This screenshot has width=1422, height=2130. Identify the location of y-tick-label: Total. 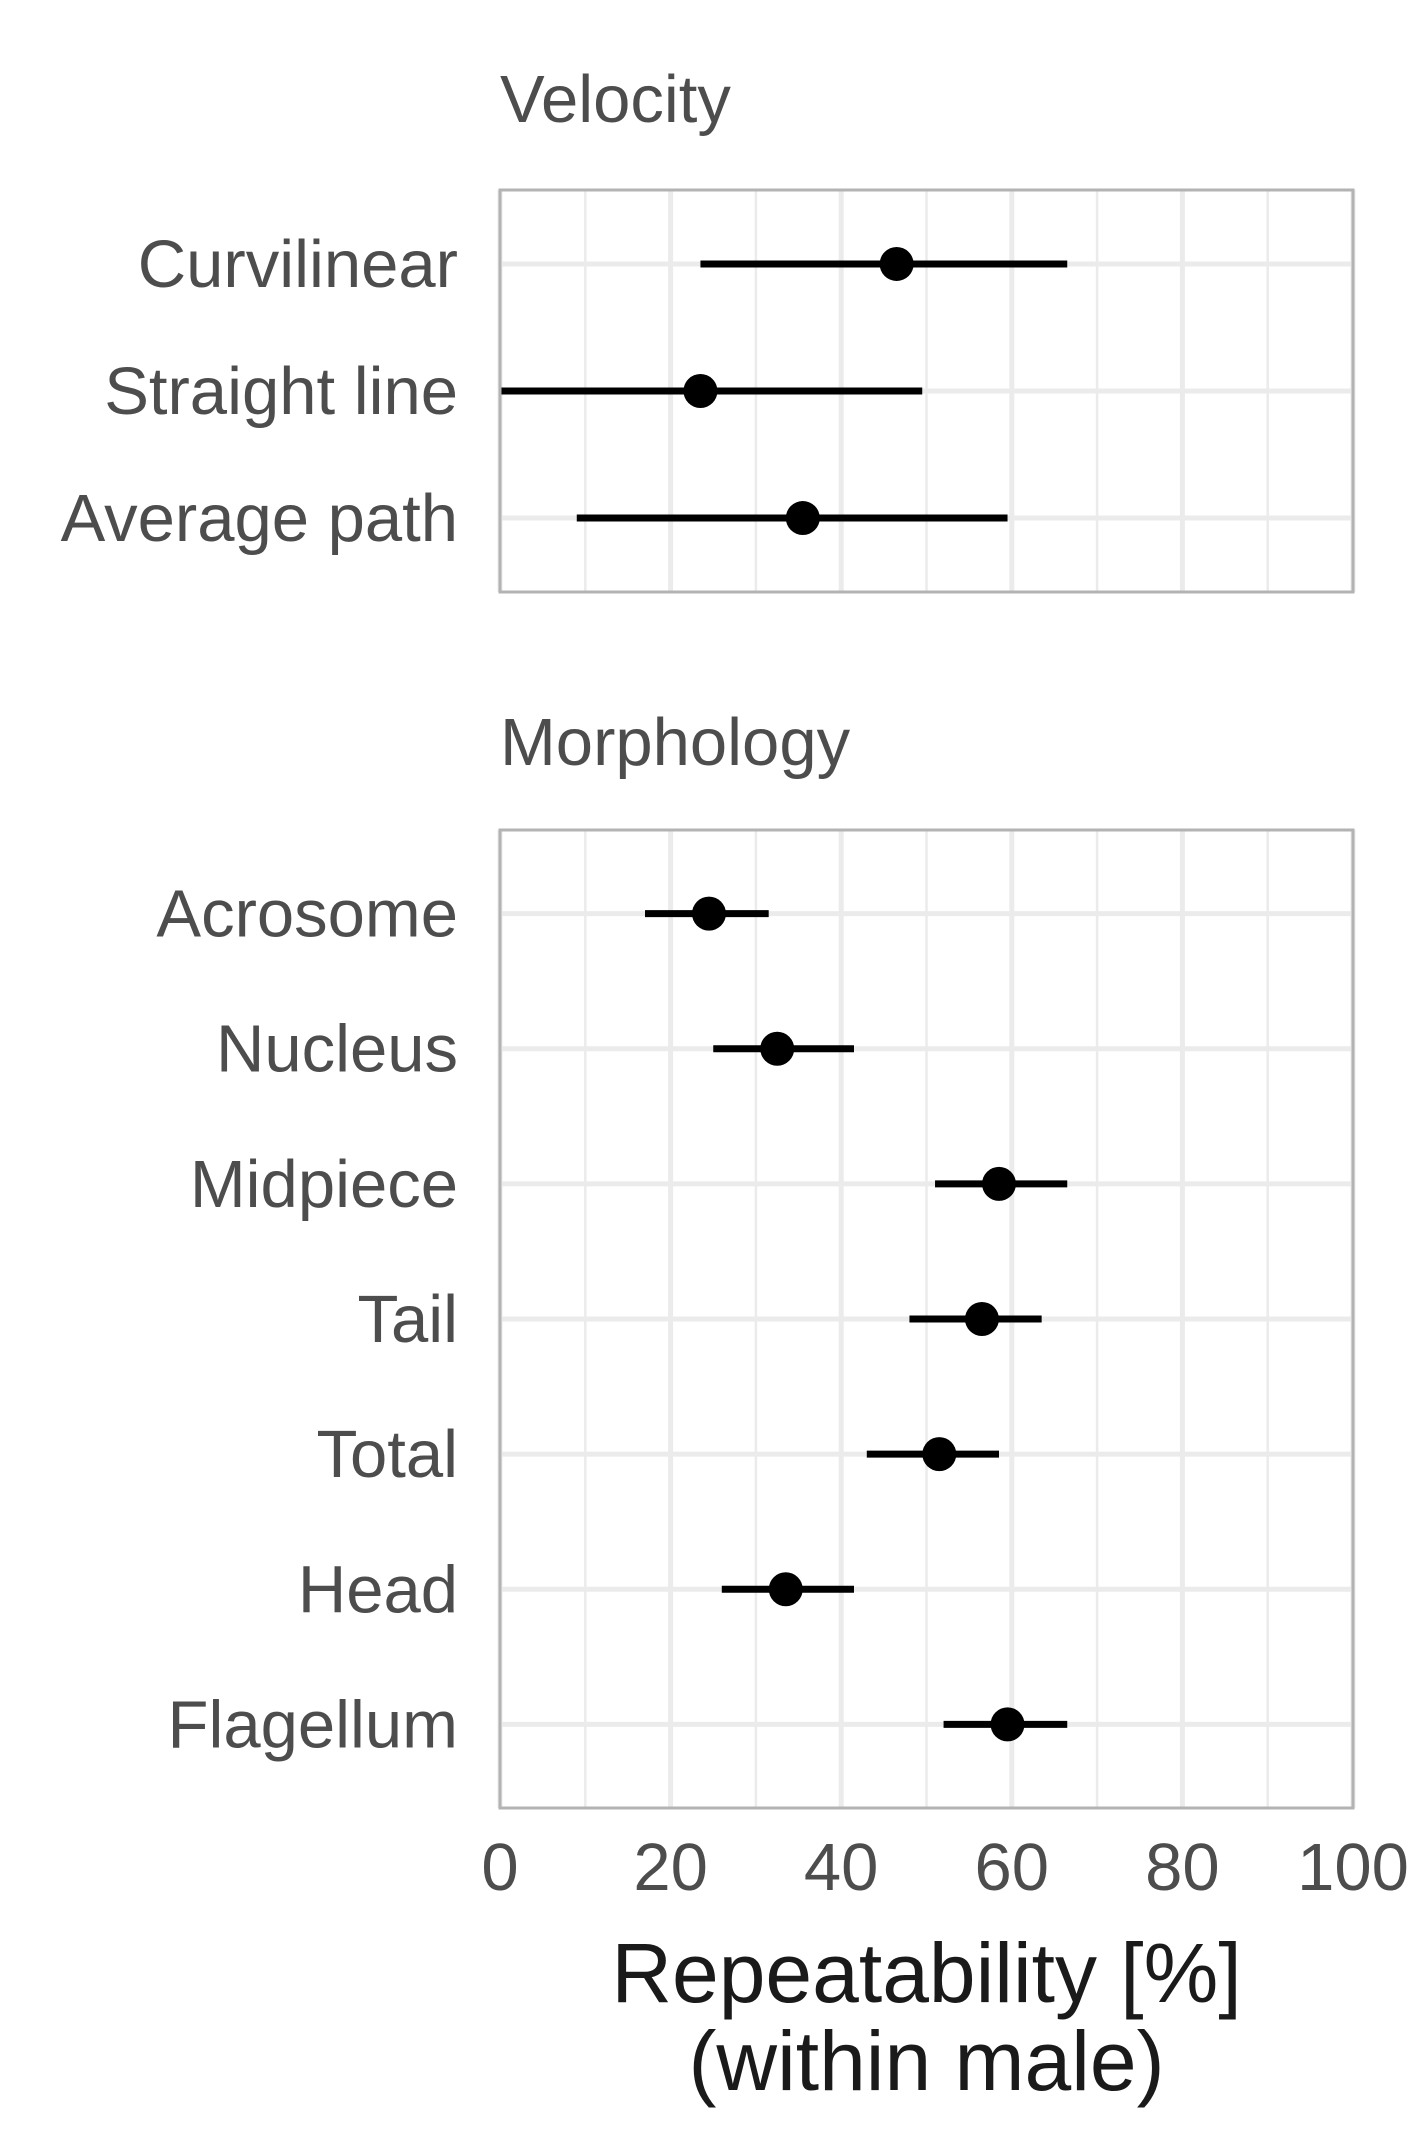
(387, 1454).